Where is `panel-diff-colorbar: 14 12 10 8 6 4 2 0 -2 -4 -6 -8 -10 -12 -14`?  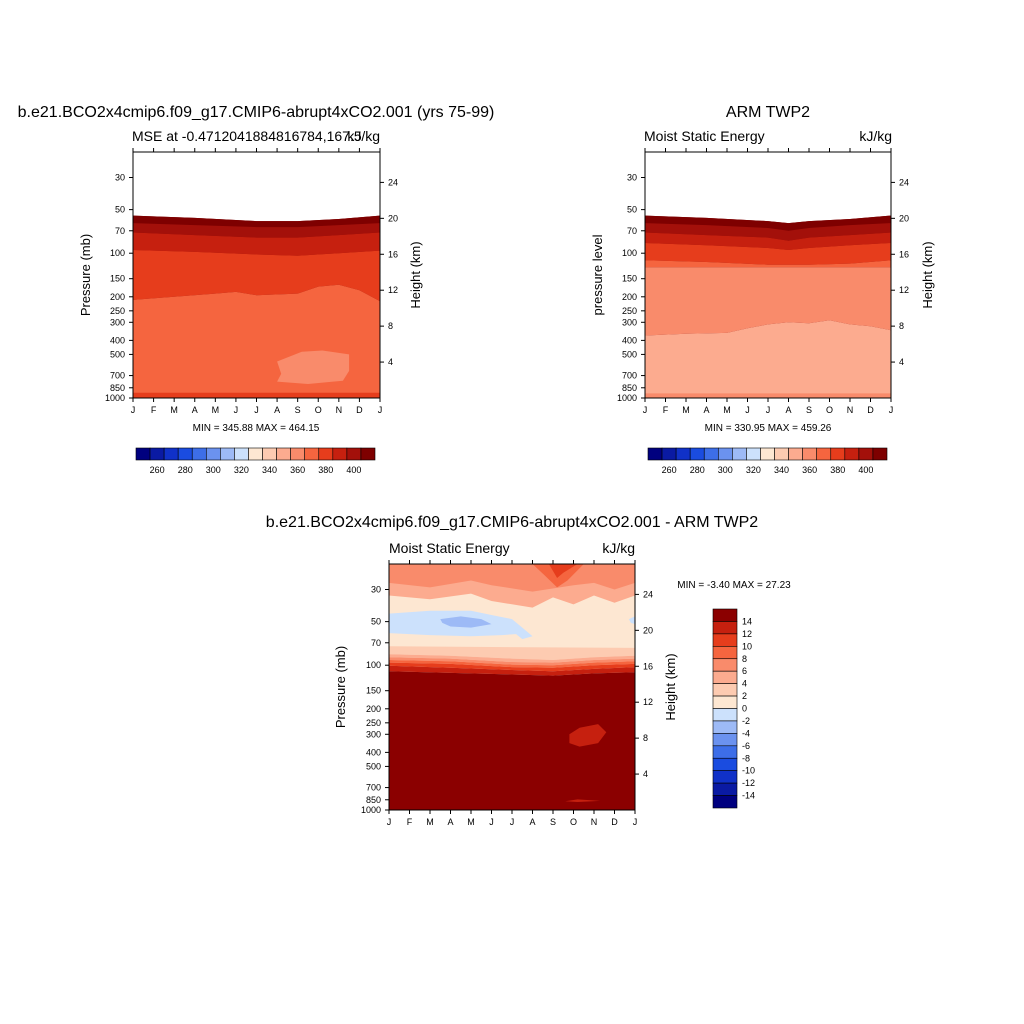
panel-diff-colorbar: 14 12 10 8 6 4 2 0 -2 -4 -6 -8 -10 -12 -14 is located at coordinates (733, 708).